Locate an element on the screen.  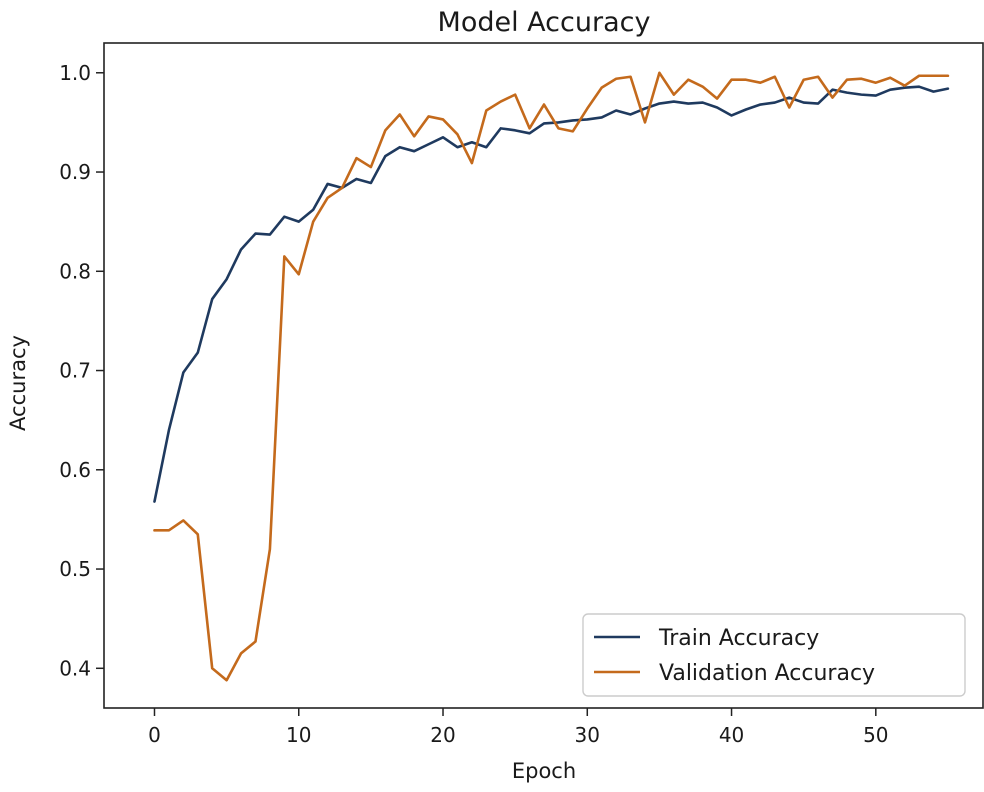
legend: Train Accuracy Validation Accuracy is located at coordinates (774, 655).